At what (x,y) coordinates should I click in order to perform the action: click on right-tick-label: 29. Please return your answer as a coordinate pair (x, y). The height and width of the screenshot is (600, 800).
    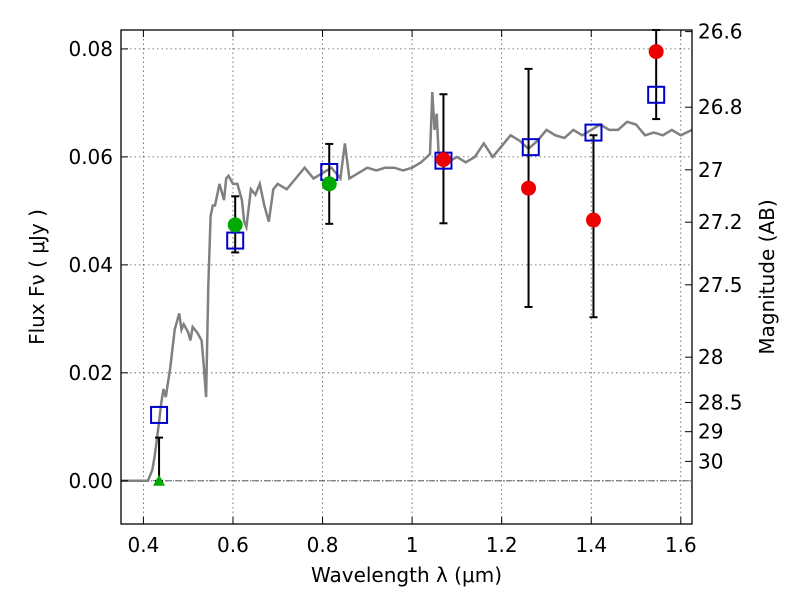
    Looking at the image, I should click on (710, 432).